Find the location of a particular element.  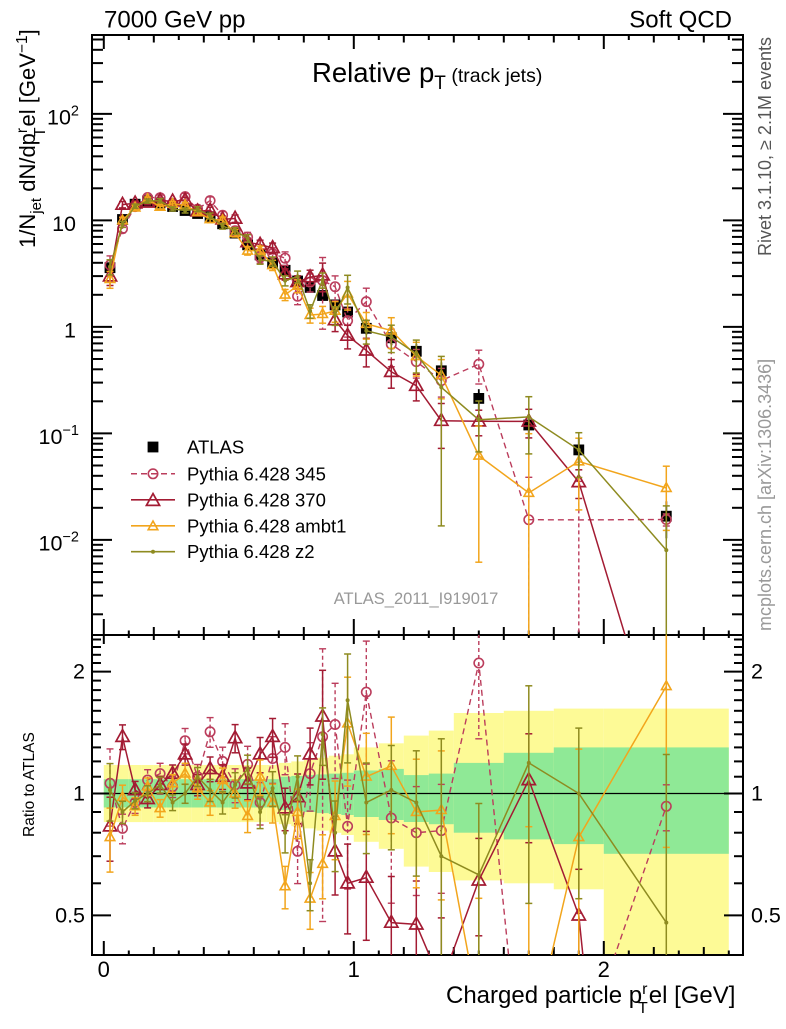

svg-text: Pythia 6.428 345 is located at coordinates (256, 473).